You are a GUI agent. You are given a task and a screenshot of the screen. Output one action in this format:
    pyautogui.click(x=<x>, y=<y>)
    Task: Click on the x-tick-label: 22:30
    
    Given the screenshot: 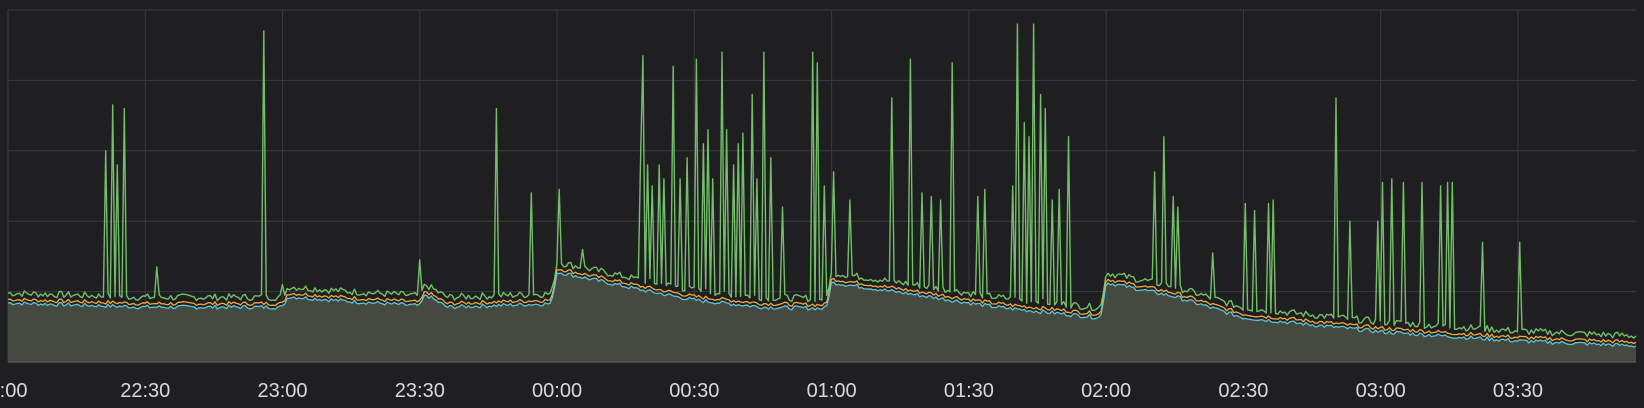 What is the action you would take?
    pyautogui.click(x=145, y=391)
    